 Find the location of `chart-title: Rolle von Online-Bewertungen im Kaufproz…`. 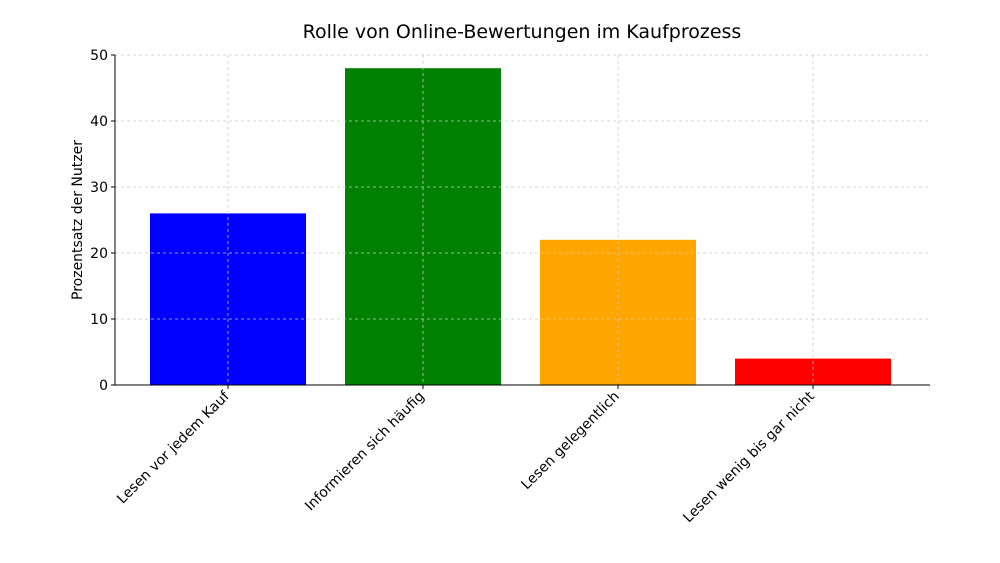

chart-title: Rolle von Online-Bewertungen im Kaufproz… is located at coordinates (522, 32).